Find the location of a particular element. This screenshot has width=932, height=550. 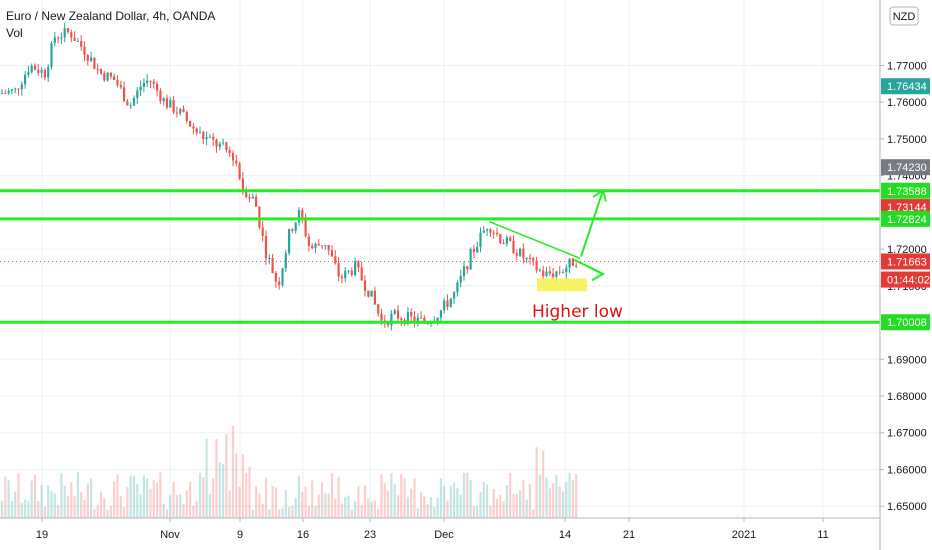

descending-trendline is located at coordinates (534, 239).